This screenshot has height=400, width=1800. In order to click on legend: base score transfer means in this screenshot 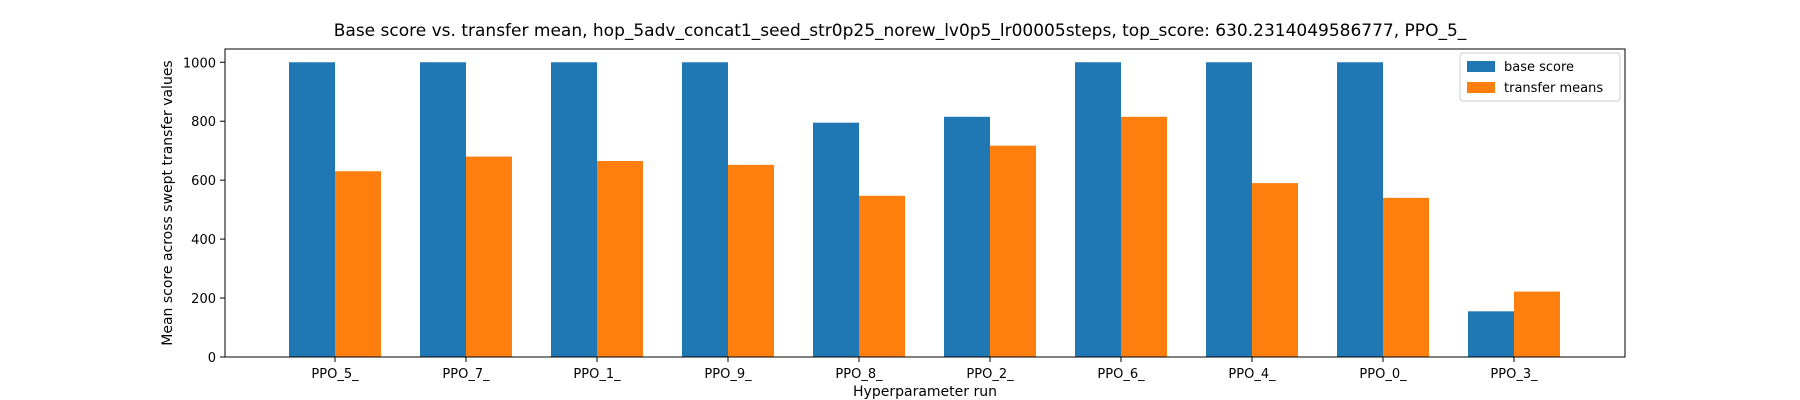, I will do `click(1540, 77)`.